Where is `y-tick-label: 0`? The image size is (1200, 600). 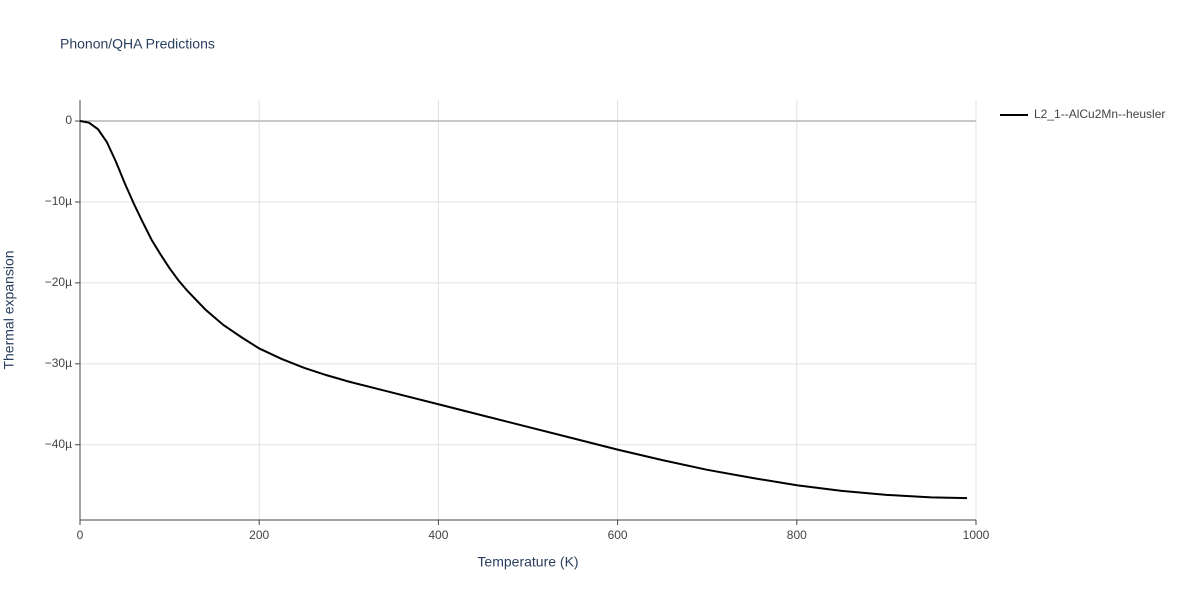
y-tick-label: 0 is located at coordinates (68, 120).